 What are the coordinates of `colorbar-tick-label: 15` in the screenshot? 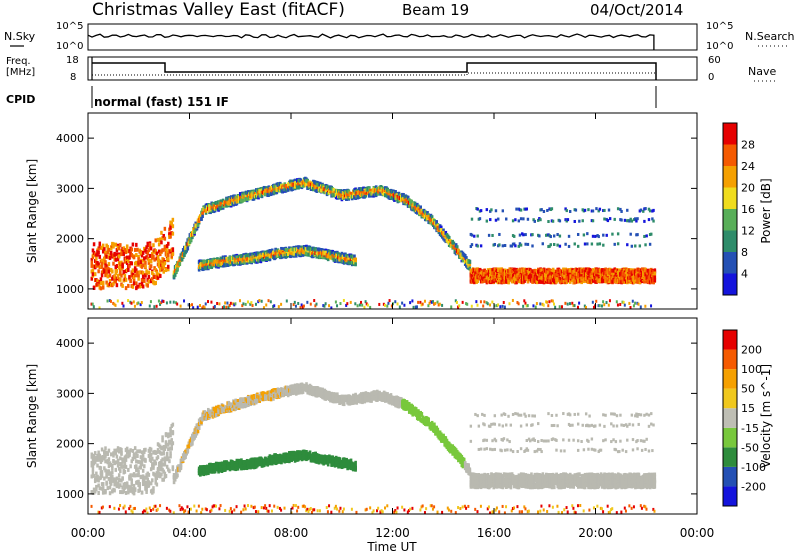 It's located at (748, 408).